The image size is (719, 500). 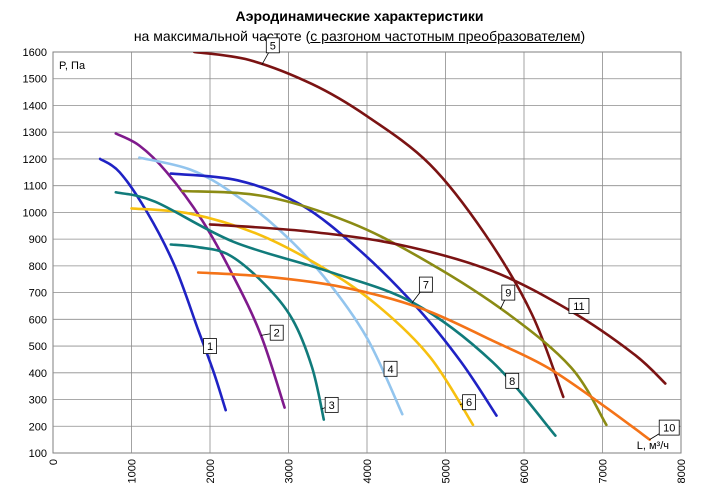 I want to click on series-label-1: 1, so click(x=210, y=347).